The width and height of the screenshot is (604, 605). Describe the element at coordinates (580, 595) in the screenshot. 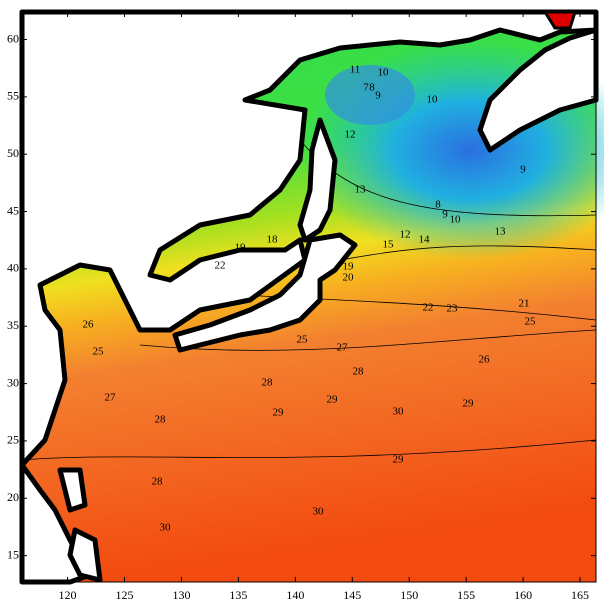

I see `x-tick-label: 165` at that location.